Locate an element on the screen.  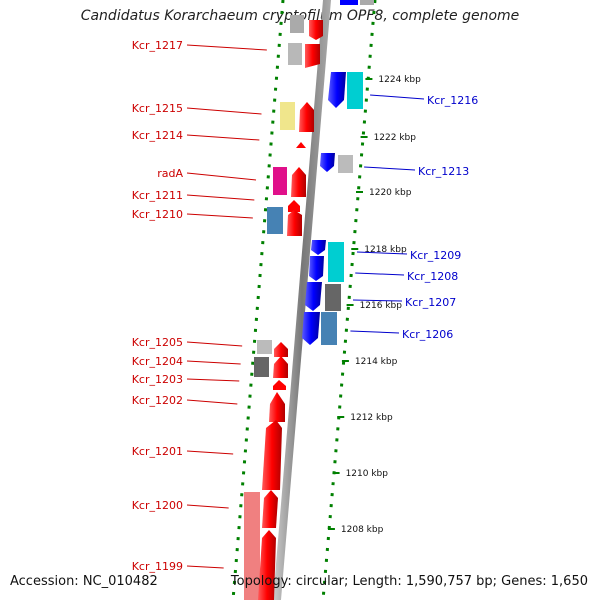
gene-magenta is located at coordinates (280, 181).